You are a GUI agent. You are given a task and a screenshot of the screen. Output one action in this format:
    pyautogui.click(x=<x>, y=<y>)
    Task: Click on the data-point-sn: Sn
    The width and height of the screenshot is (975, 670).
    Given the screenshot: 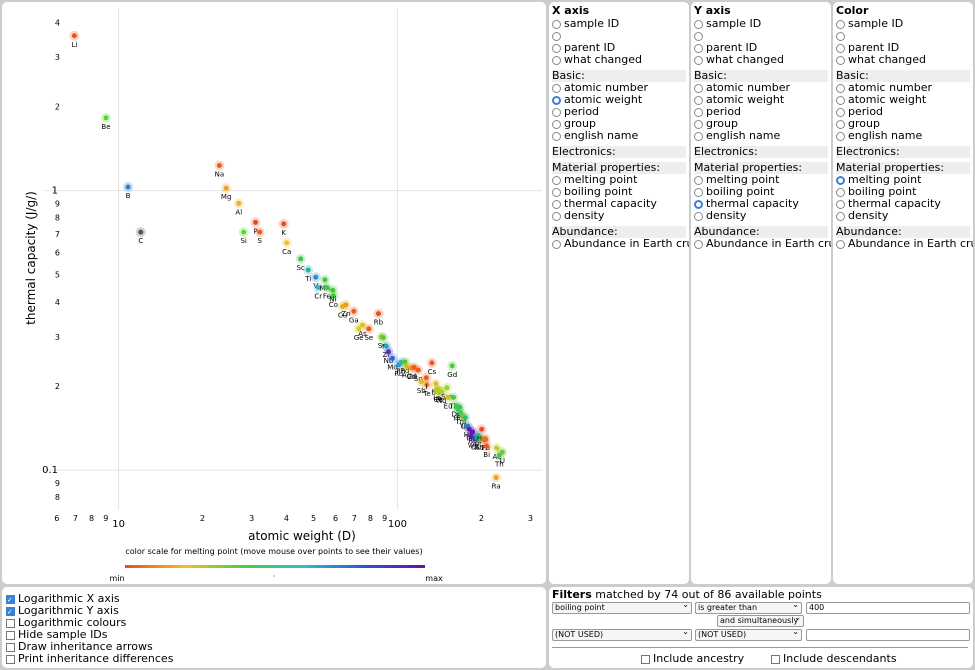 What is the action you would take?
    pyautogui.click(x=418, y=374)
    